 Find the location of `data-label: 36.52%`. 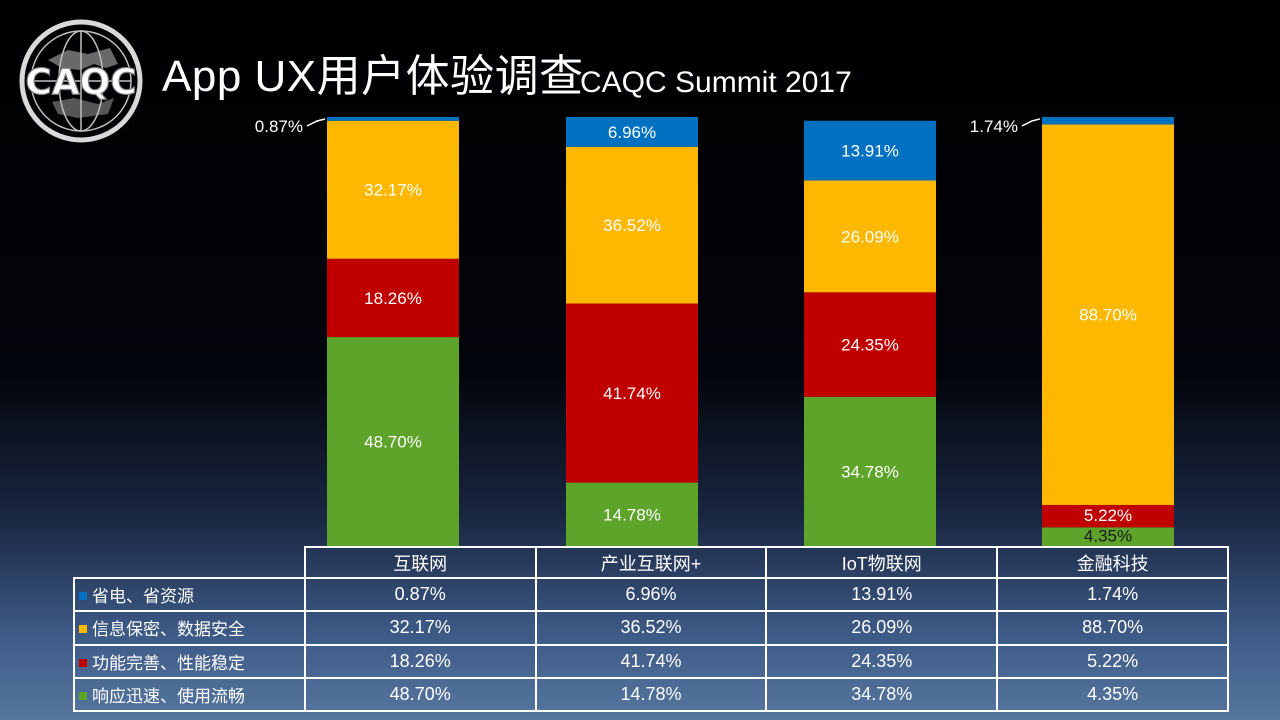

data-label: 36.52% is located at coordinates (632, 225).